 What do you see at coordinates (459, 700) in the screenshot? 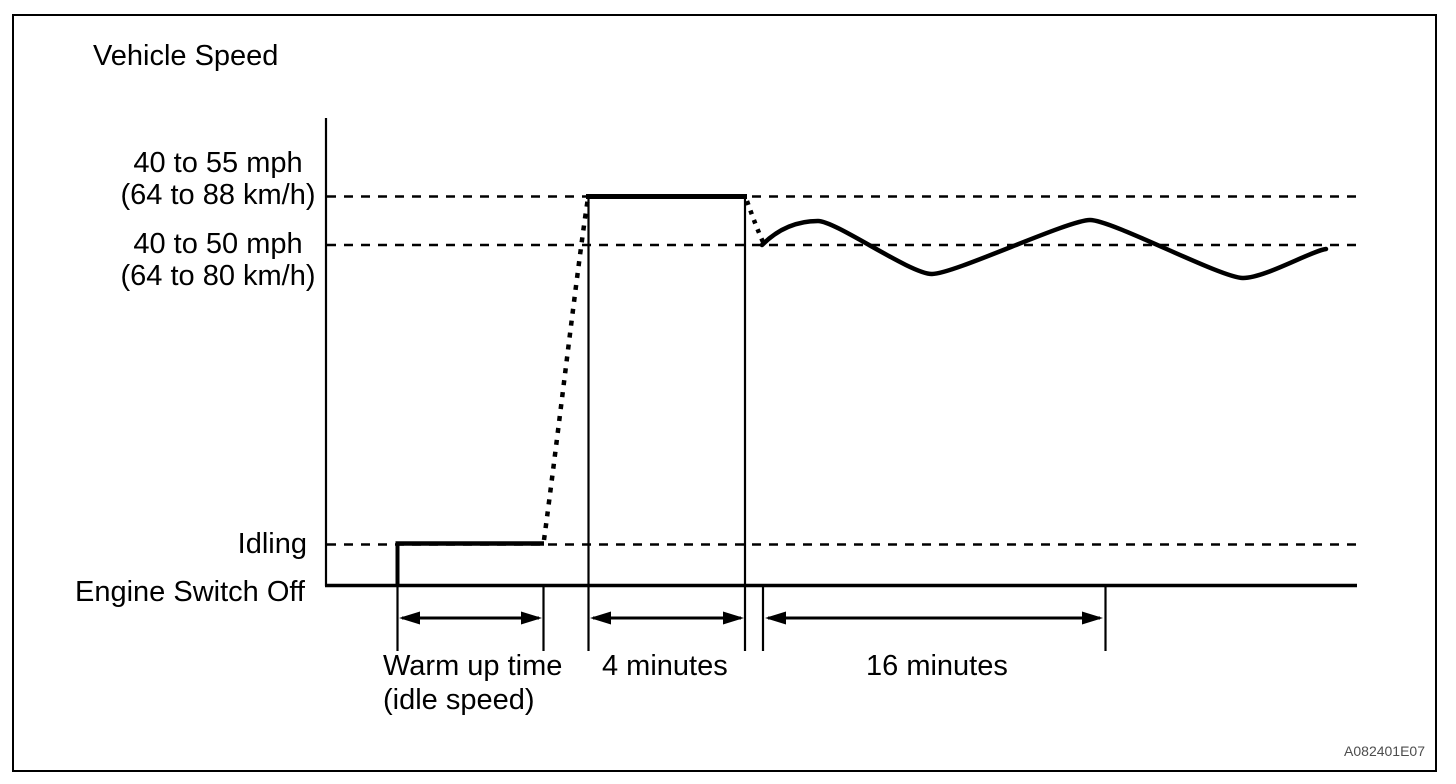
I see `warmup-phase-line2: (idle speed)` at bounding box center [459, 700].